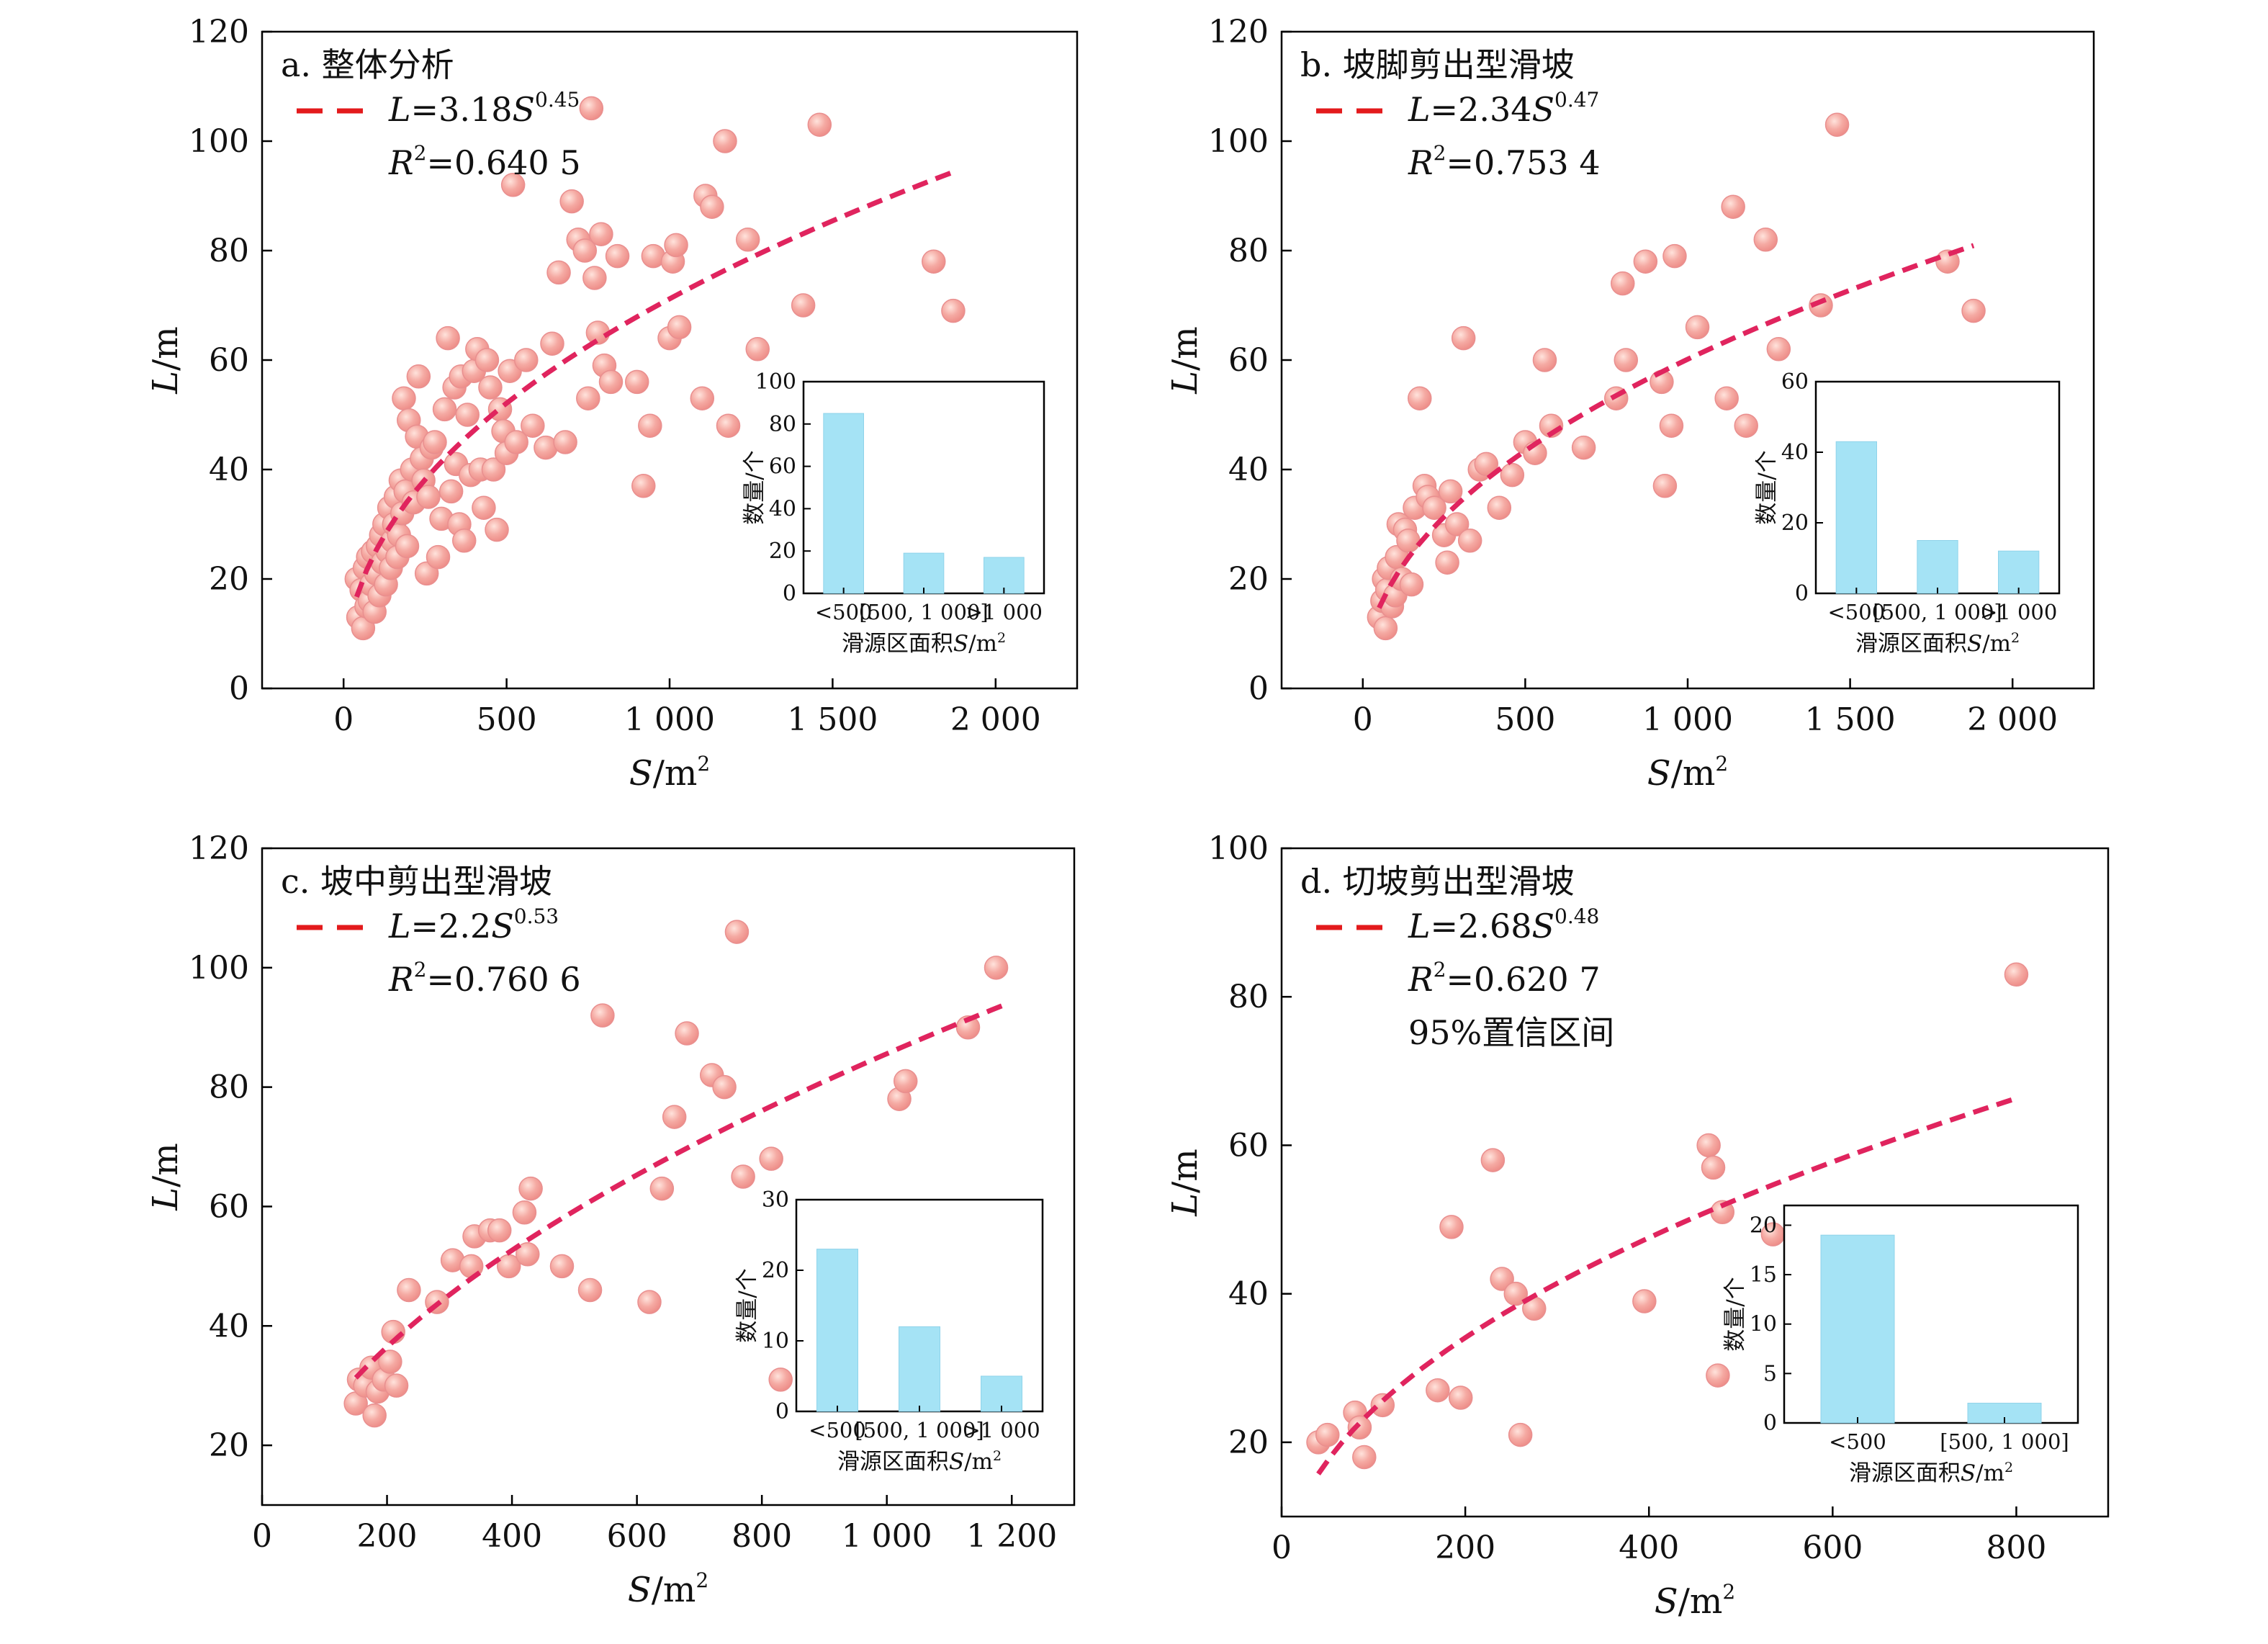 Image resolution: width=2268 pixels, height=1644 pixels. What do you see at coordinates (165, 1177) in the screenshot?
I see `y-axis-label: L/m` at bounding box center [165, 1177].